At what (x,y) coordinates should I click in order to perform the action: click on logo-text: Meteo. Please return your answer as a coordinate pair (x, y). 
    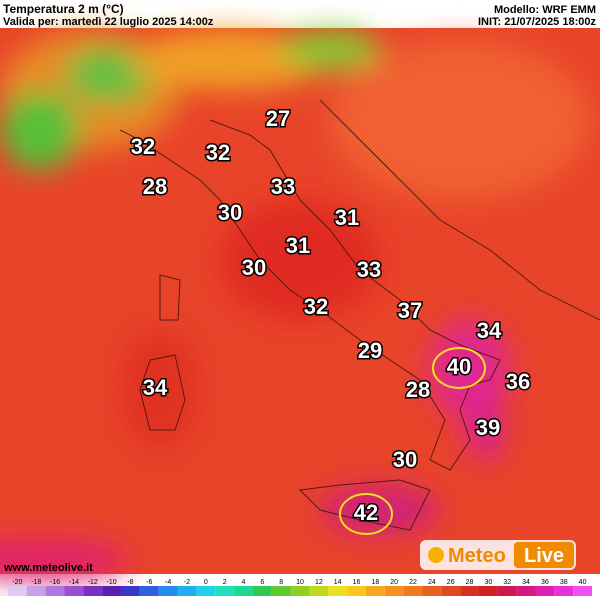
    Looking at the image, I should click on (477, 556).